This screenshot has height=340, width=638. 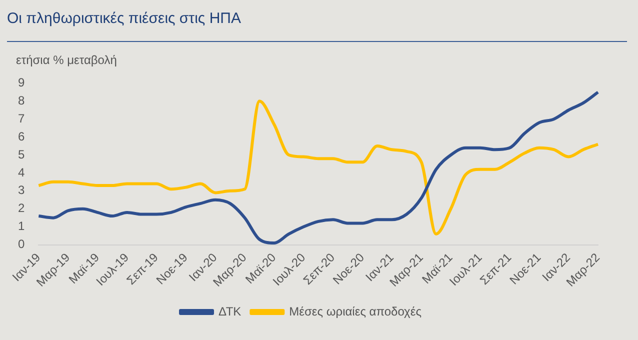 I want to click on y-tick-label: 8, so click(x=21, y=100).